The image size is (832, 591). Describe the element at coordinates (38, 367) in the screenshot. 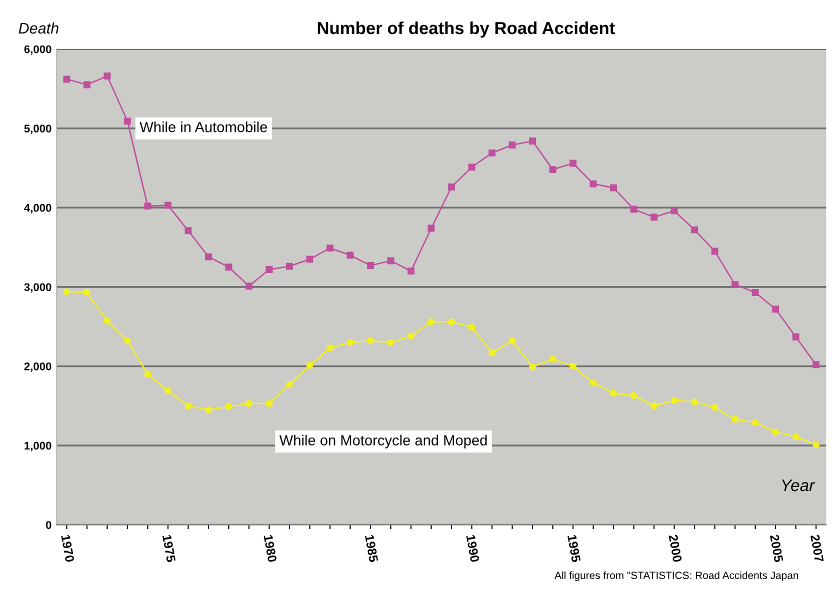

I see `y-tick-label: 2,000` at that location.